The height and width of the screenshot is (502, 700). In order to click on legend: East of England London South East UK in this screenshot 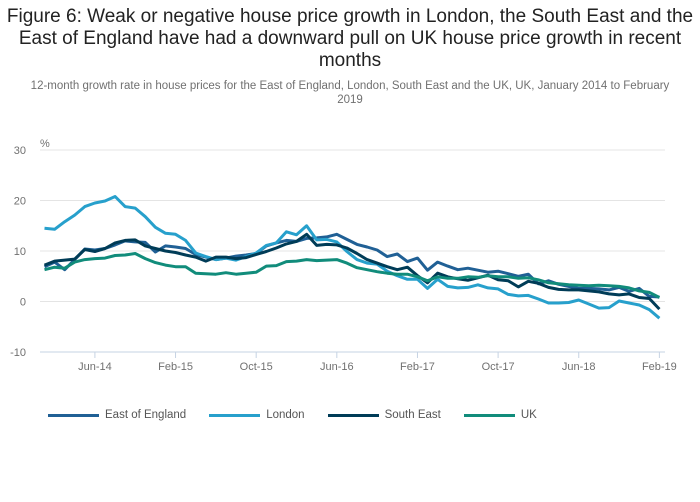, I will do `click(304, 415)`.